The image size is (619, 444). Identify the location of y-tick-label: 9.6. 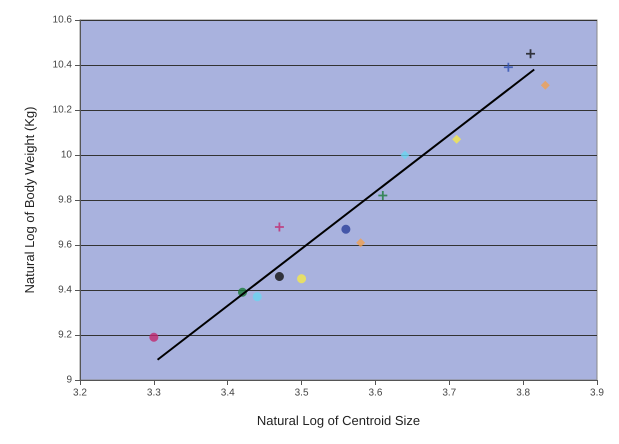
(65, 245).